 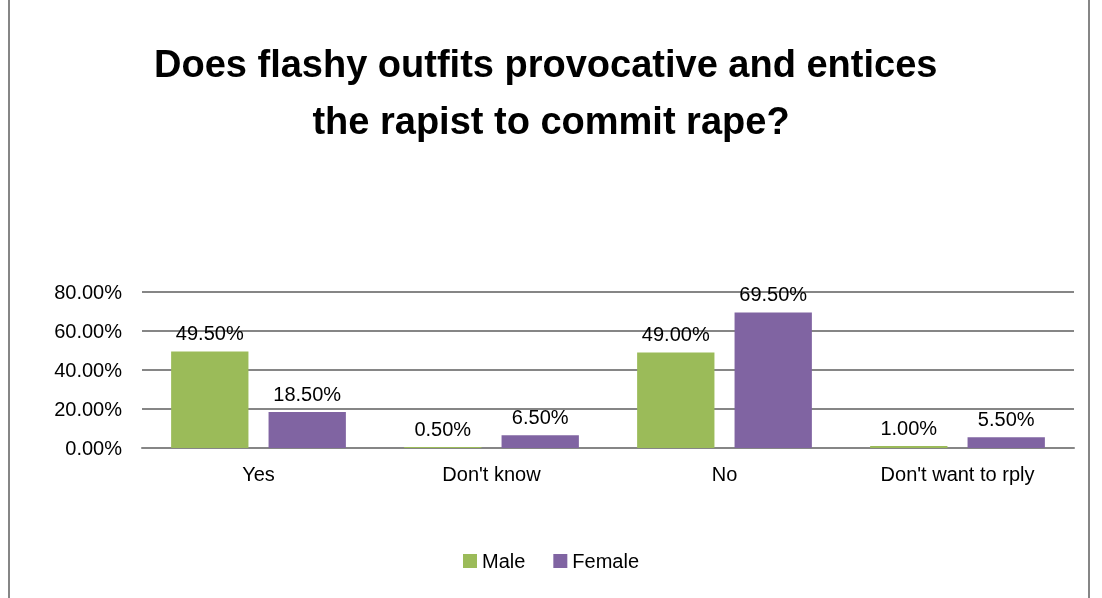 What do you see at coordinates (675, 334) in the screenshot?
I see `data-label: 49.00%` at bounding box center [675, 334].